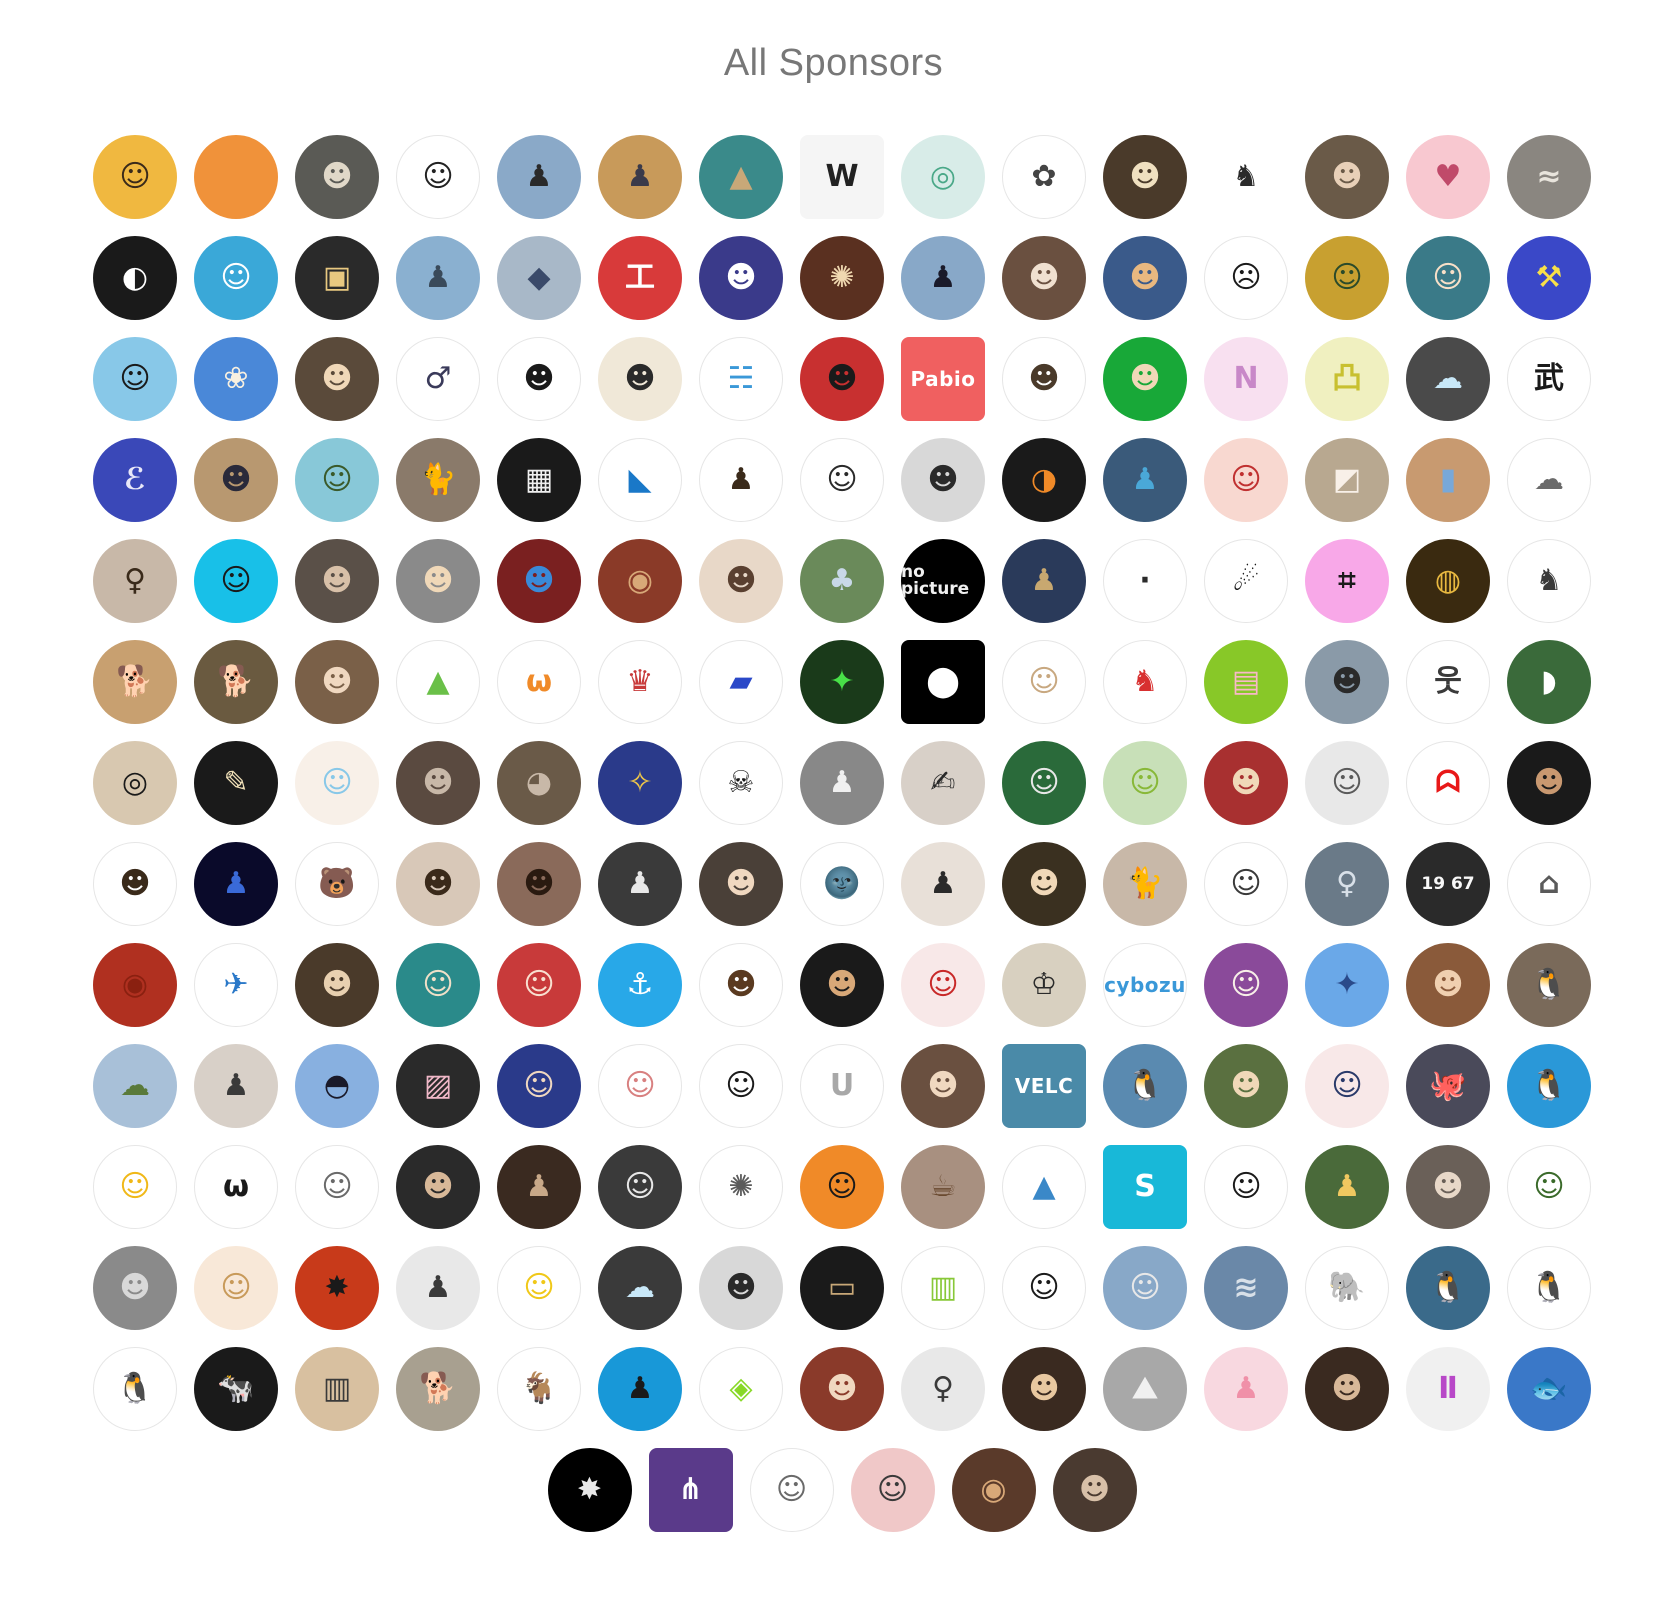  I want to click on sponsor-avatar: ☄, so click(1246, 581).